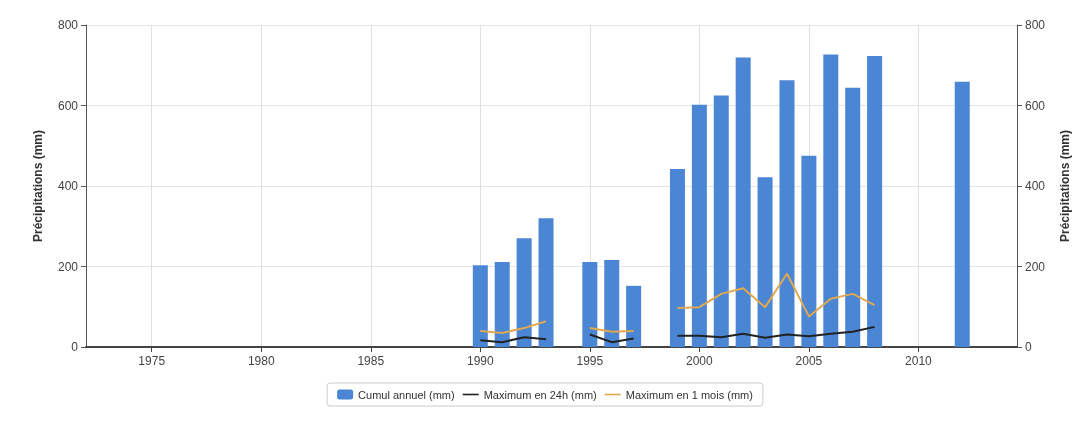 This screenshot has width=1090, height=432. What do you see at coordinates (68, 25) in the screenshot?
I see `y-tick-label: 800` at bounding box center [68, 25].